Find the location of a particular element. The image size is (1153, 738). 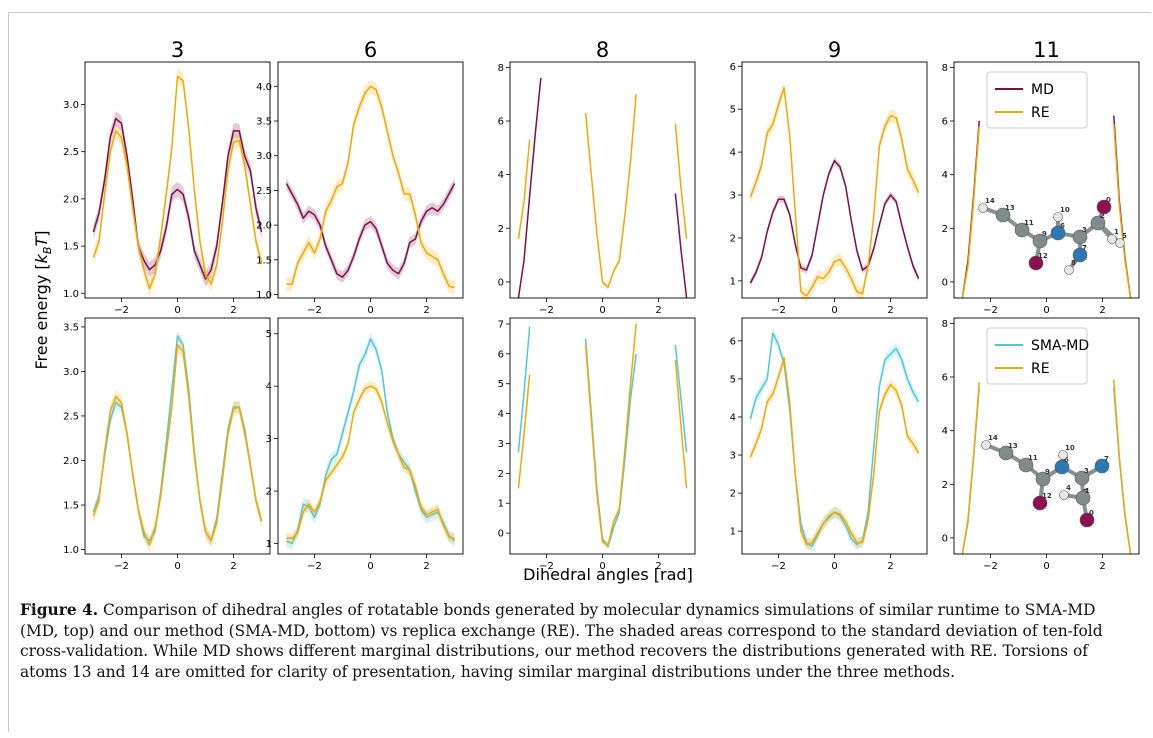

band-SMA-MD is located at coordinates (834, 440).